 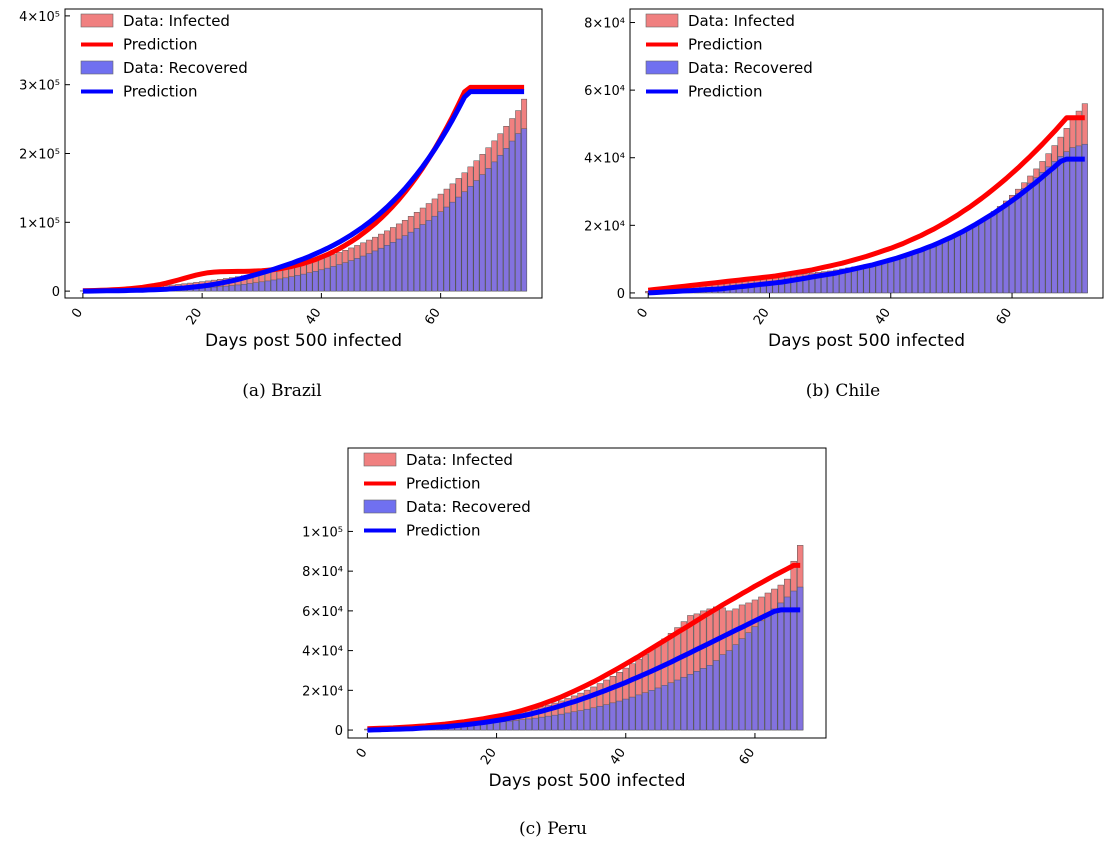 I want to click on legend-label: Data: Recovered, so click(x=468, y=507).